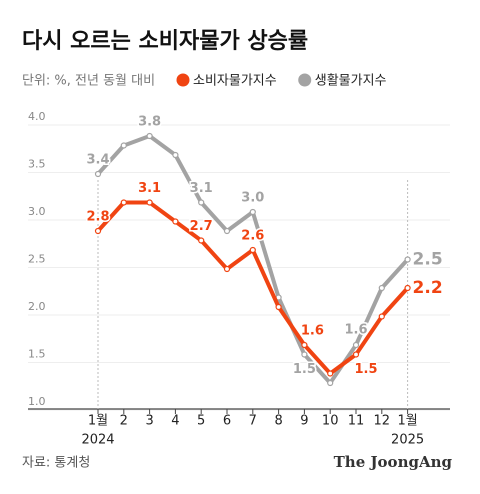 The image size is (480, 494). I want to click on y-tick-label: 2.0, so click(37, 306).